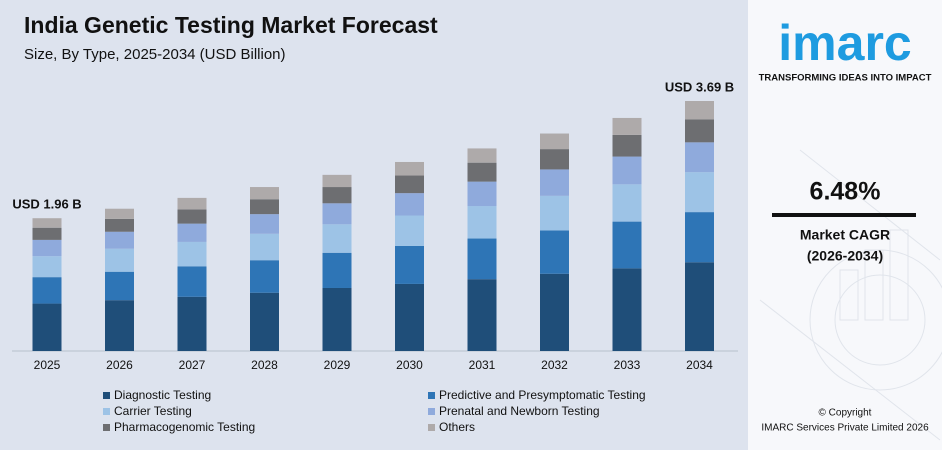 The image size is (942, 450). What do you see at coordinates (337, 365) in the screenshot?
I see `x-tick-label: 2029` at bounding box center [337, 365].